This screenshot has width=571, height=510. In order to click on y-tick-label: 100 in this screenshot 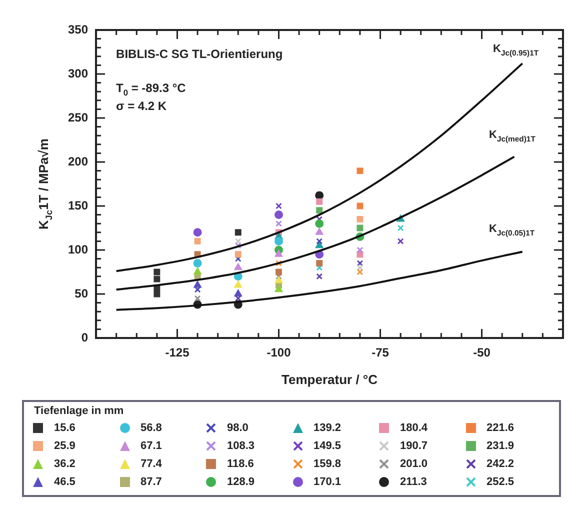, I will do `click(78, 249)`.